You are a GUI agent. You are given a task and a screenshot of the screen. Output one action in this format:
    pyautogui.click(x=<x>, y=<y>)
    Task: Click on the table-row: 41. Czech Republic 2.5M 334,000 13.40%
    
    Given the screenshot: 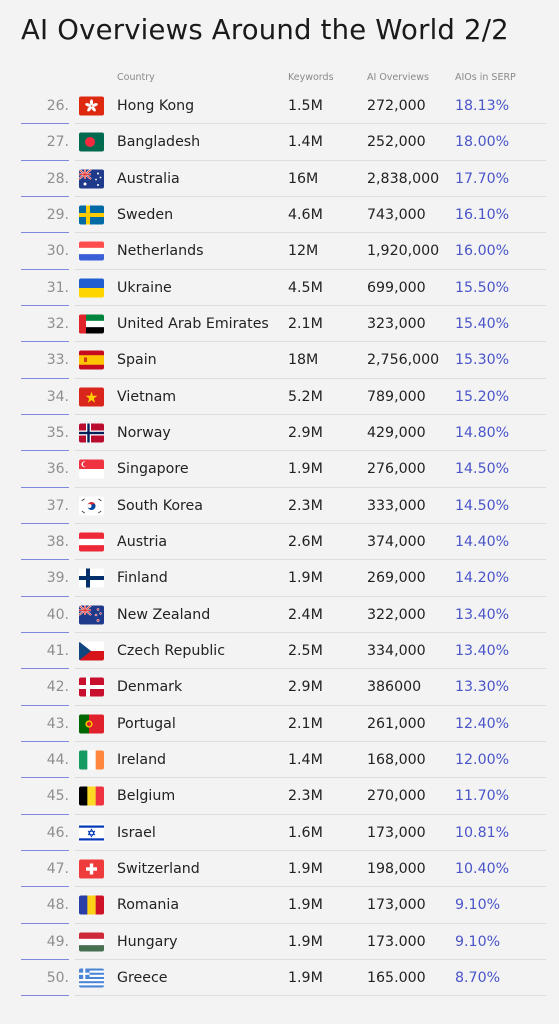 What is the action you would take?
    pyautogui.click(x=279, y=651)
    